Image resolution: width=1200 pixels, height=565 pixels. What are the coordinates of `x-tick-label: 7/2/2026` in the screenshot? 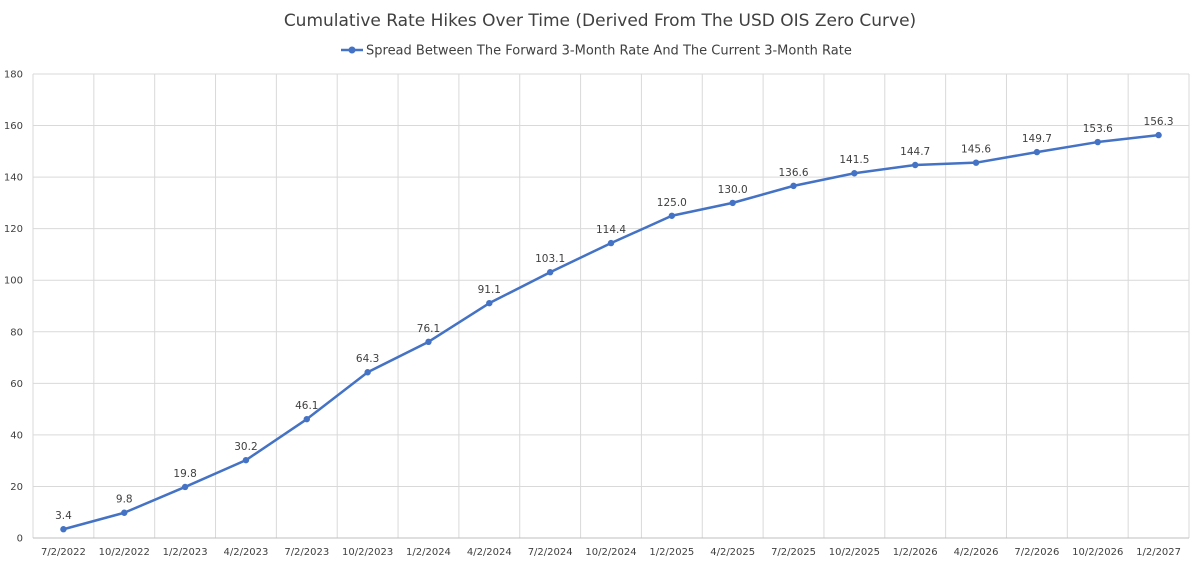 It's located at (1036, 552).